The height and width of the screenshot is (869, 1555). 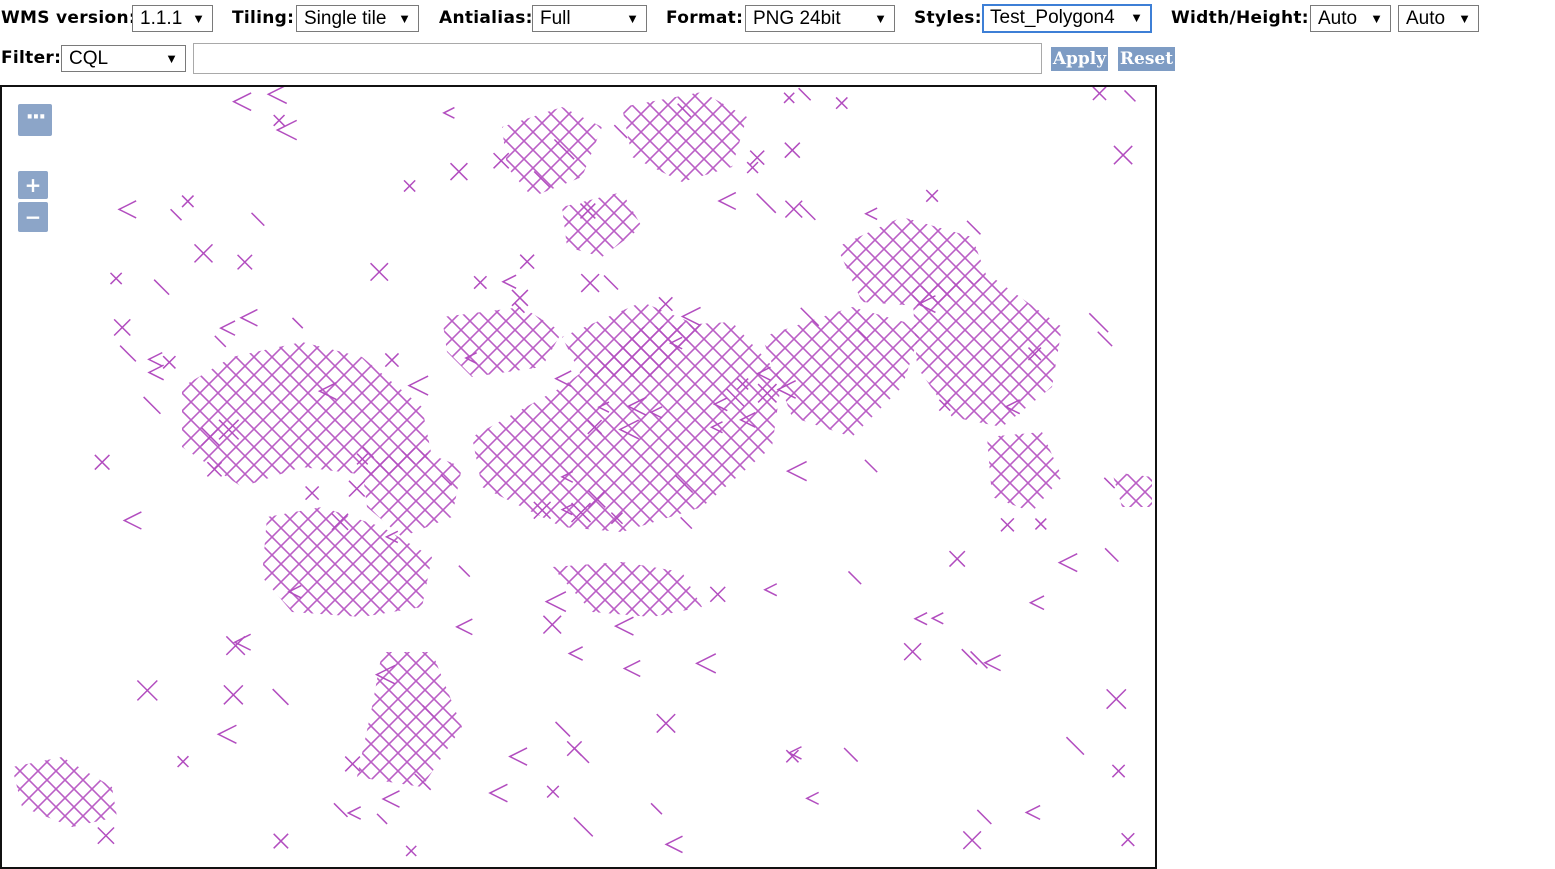 I want to click on width-select: Auto ▼, so click(x=1350, y=18).